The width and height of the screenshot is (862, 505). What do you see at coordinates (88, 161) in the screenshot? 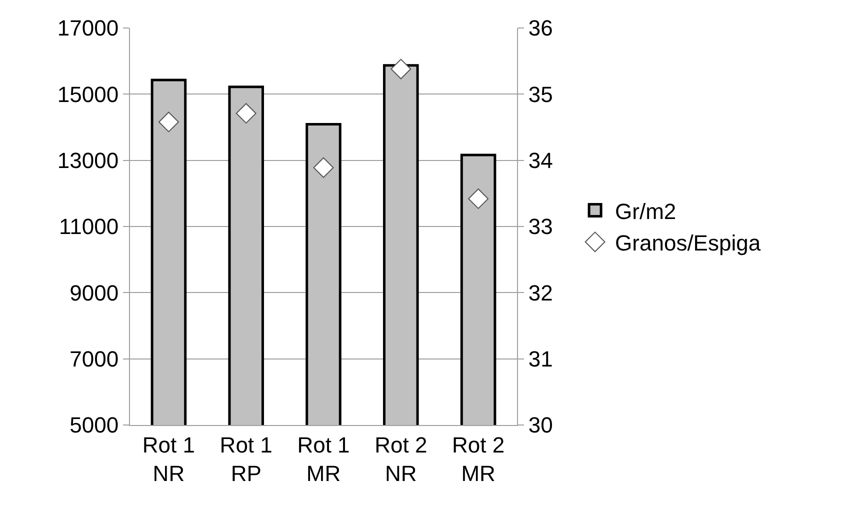
I see `y-tick-label: 13000` at bounding box center [88, 161].